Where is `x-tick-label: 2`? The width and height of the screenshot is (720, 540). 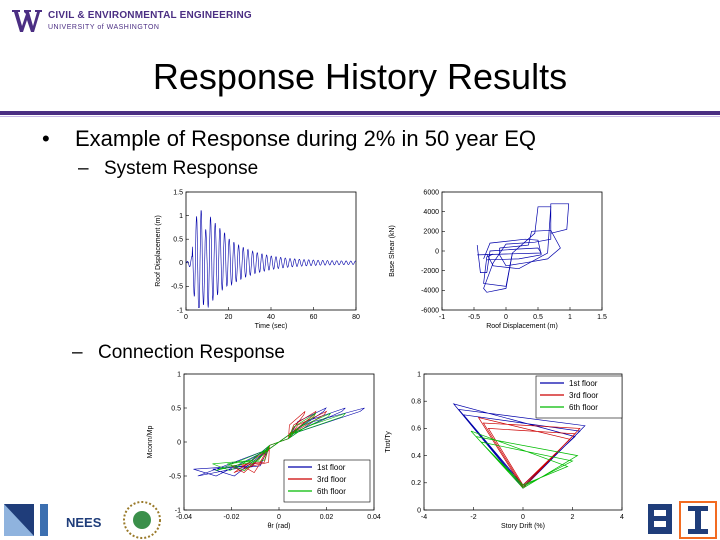
x-tick-label: 2 is located at coordinates (573, 517).